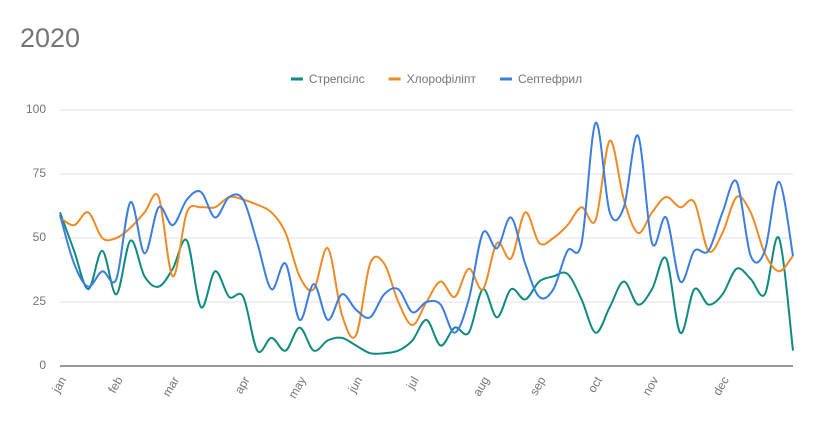 The height and width of the screenshot is (422, 822). What do you see at coordinates (721, 386) in the screenshot?
I see `x-tick-label: dec` at bounding box center [721, 386].